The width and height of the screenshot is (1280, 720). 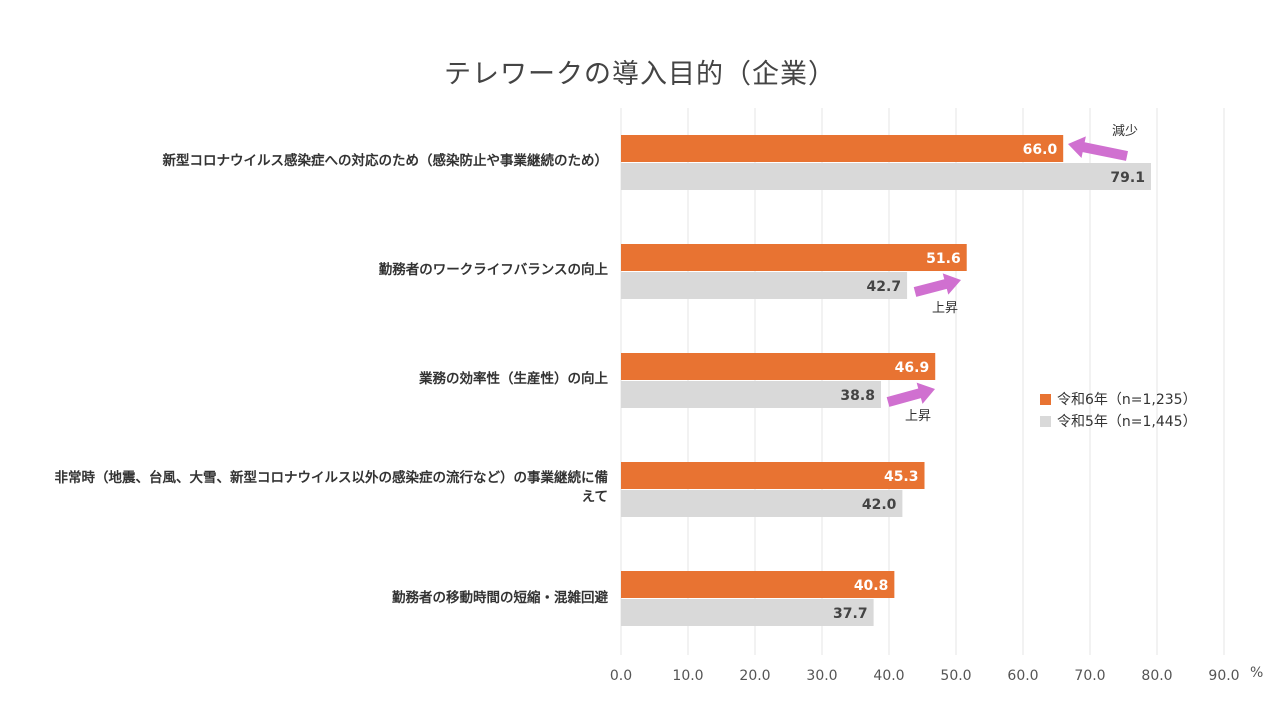 I want to click on x-axis-unit: %, so click(x=1257, y=673).